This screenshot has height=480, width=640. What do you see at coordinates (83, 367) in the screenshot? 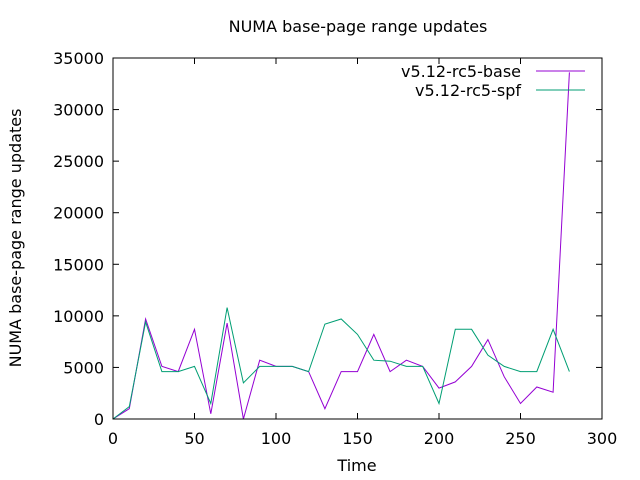
I see `y-tick-label: 5000` at bounding box center [83, 367].